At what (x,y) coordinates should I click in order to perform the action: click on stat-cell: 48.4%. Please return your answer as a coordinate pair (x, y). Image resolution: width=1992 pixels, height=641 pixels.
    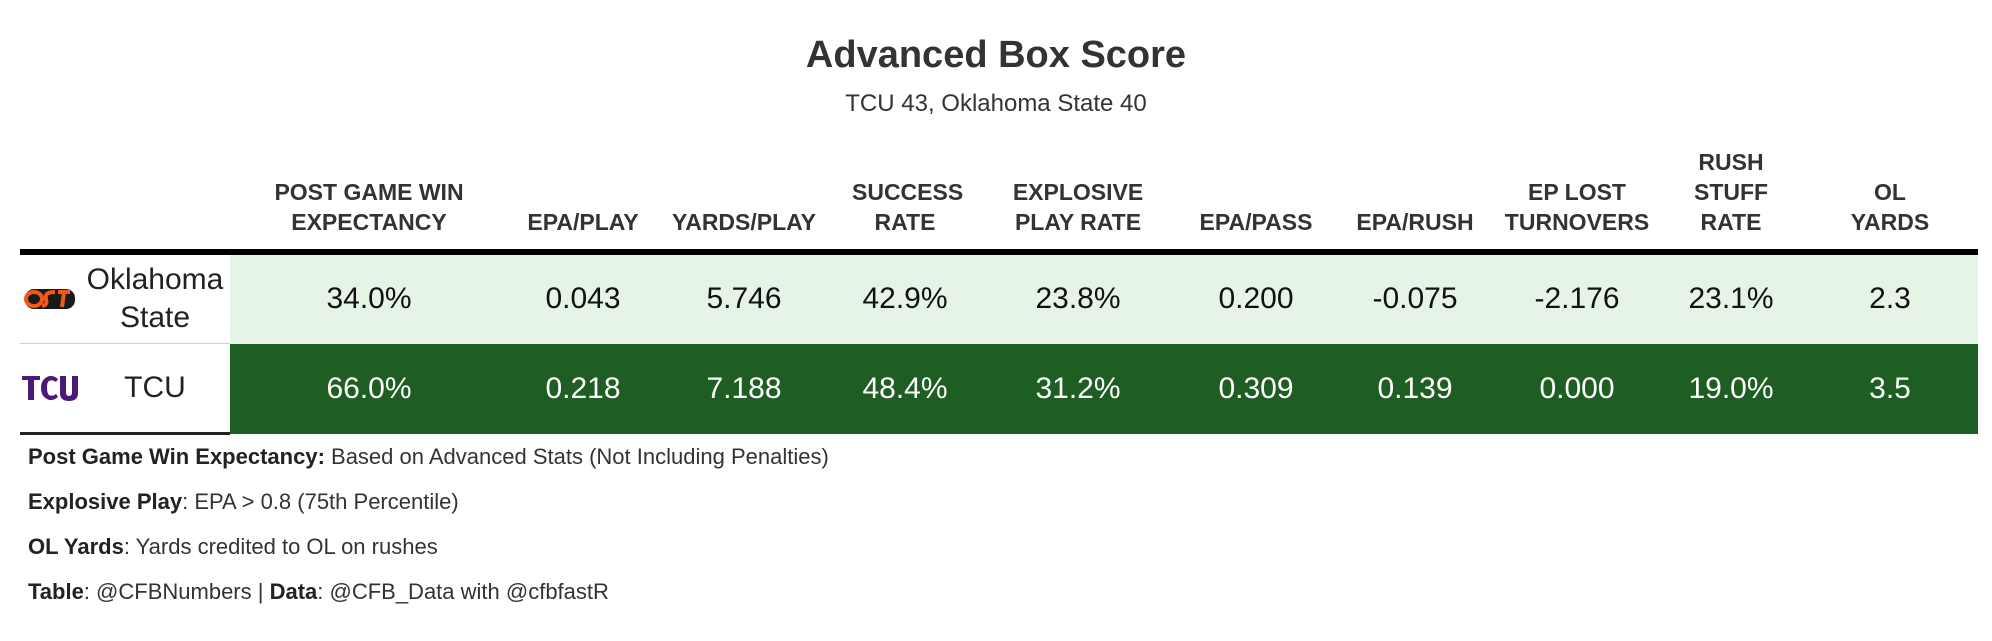
    Looking at the image, I should click on (905, 388).